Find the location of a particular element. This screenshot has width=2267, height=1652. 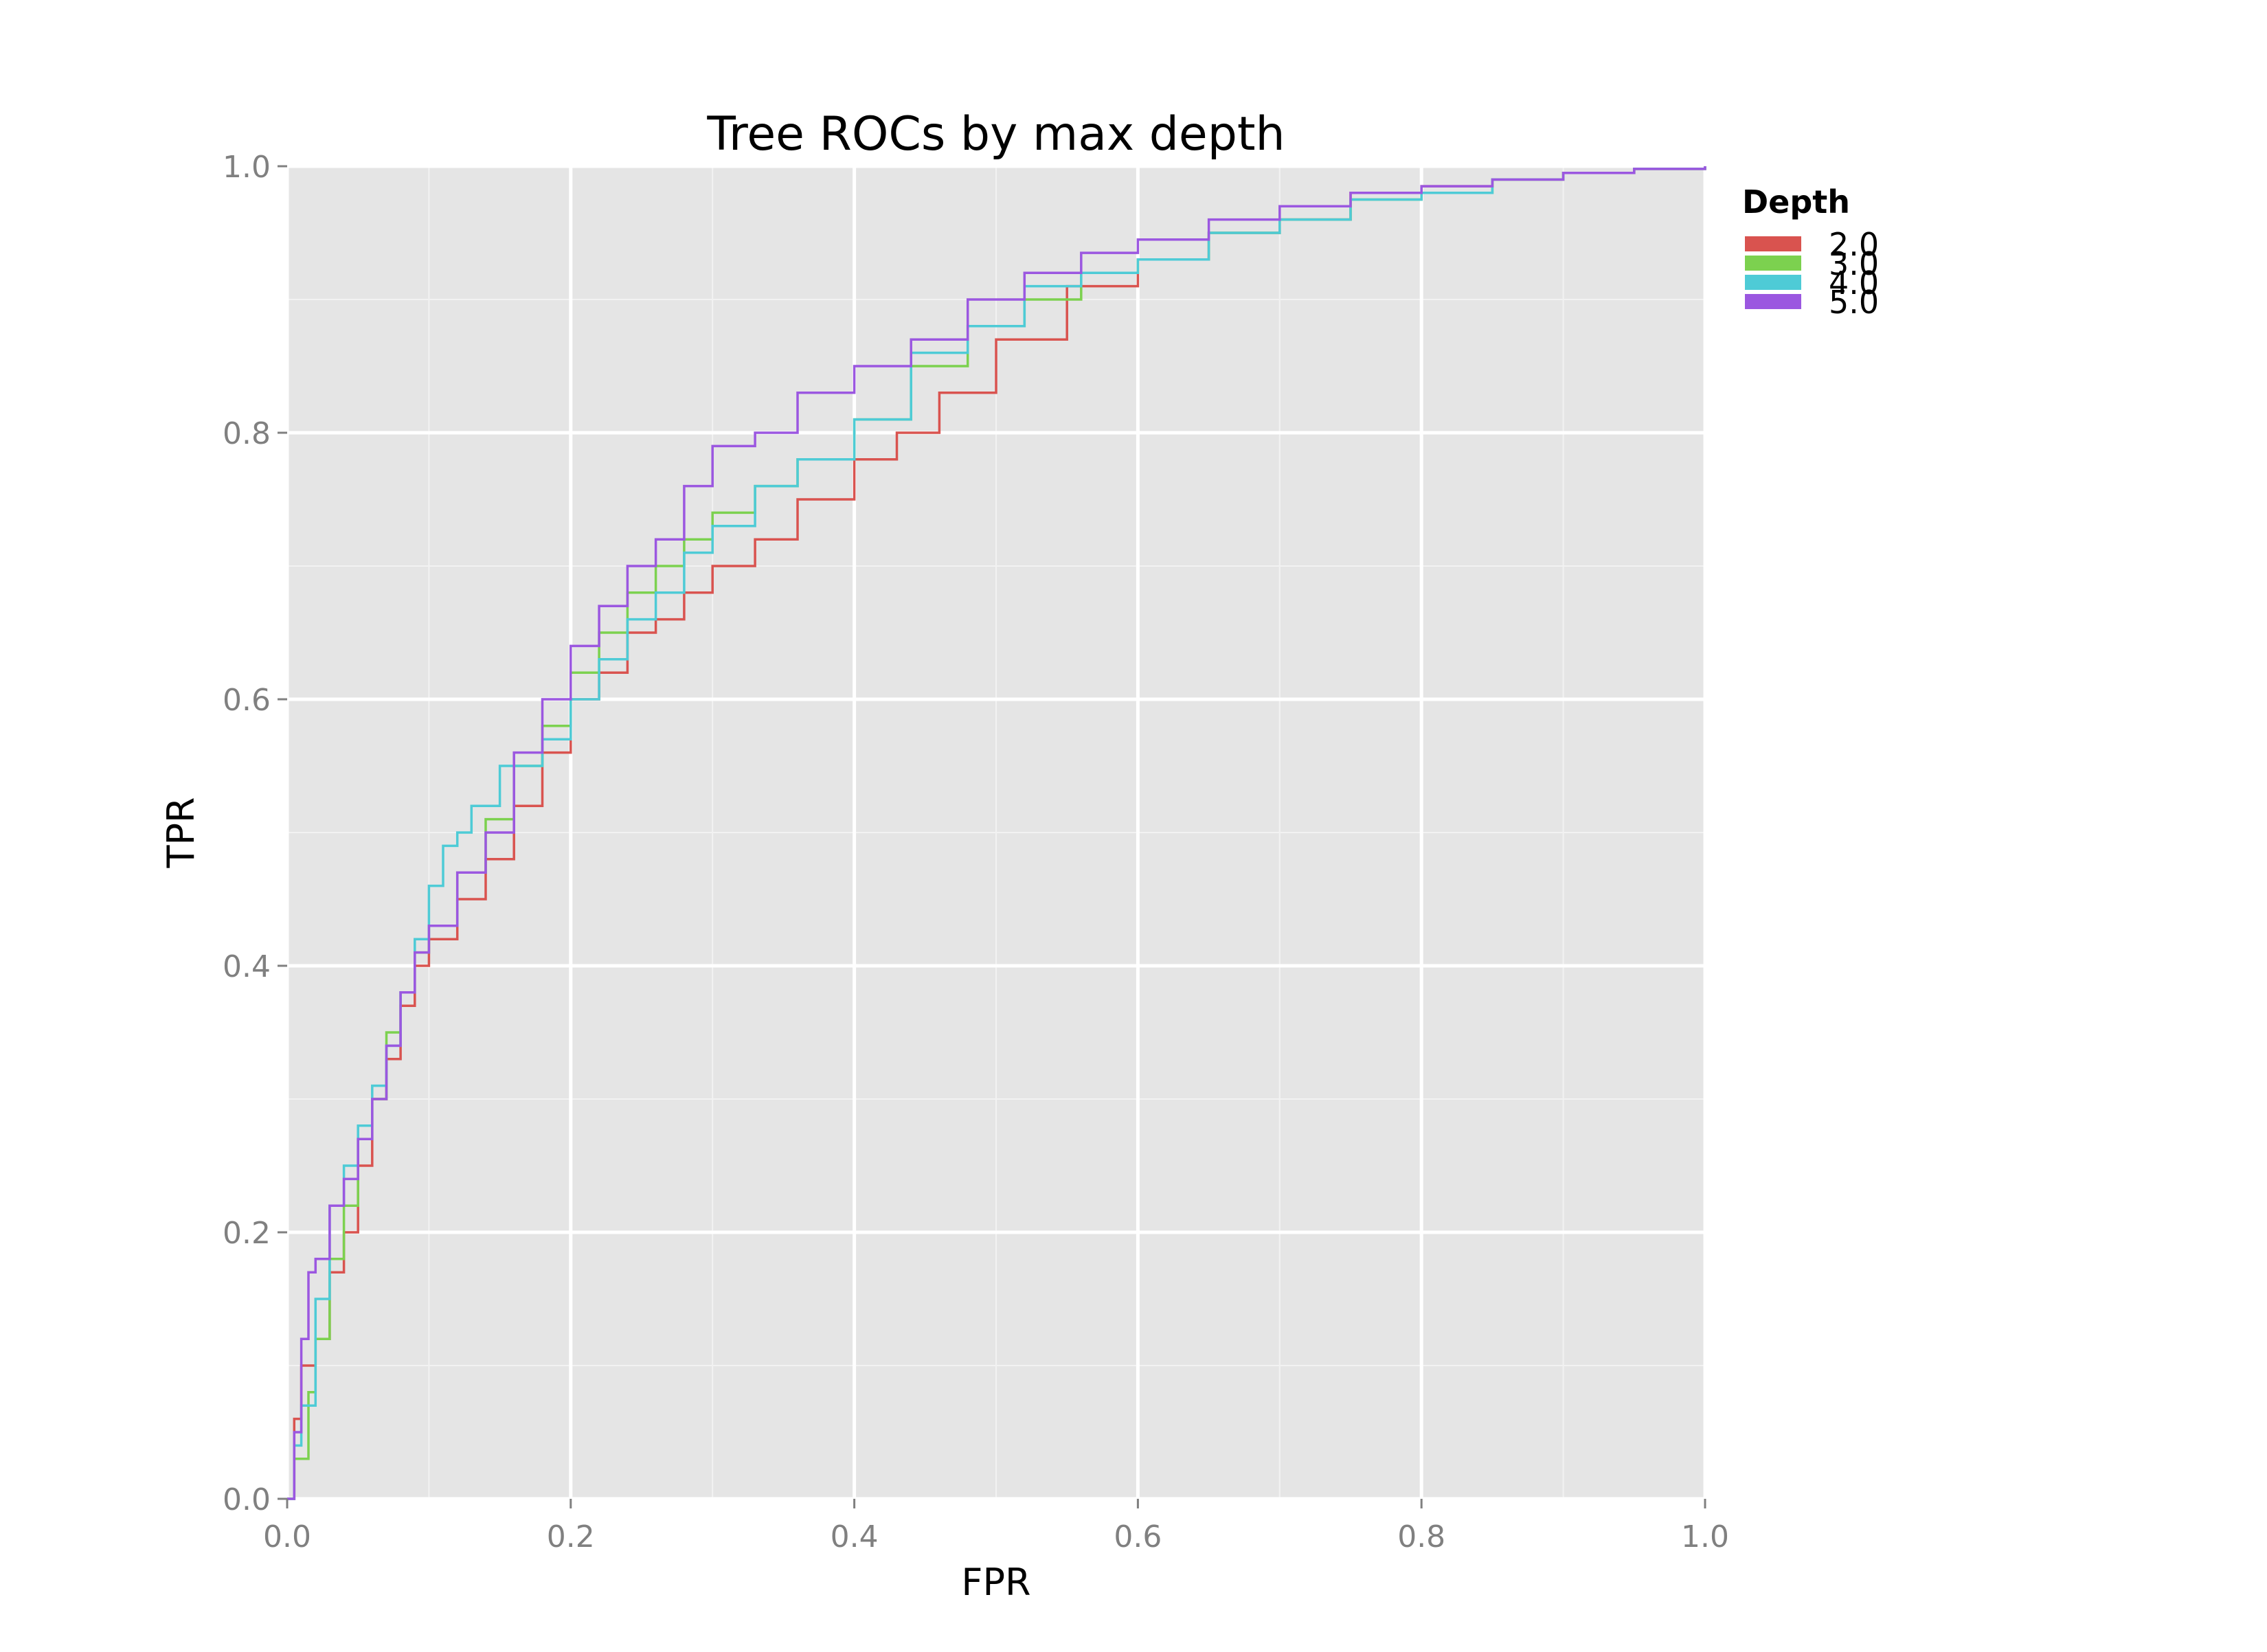

x-tick-label: 1.0 is located at coordinates (1705, 1537).